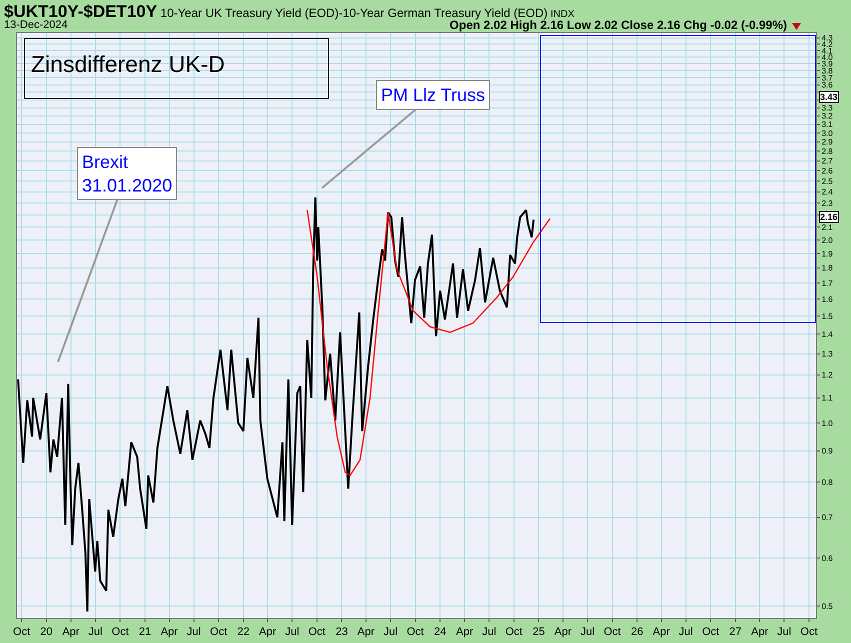  Describe the element at coordinates (828, 335) in the screenshot. I see `y-tick-label: 1.4` at that location.